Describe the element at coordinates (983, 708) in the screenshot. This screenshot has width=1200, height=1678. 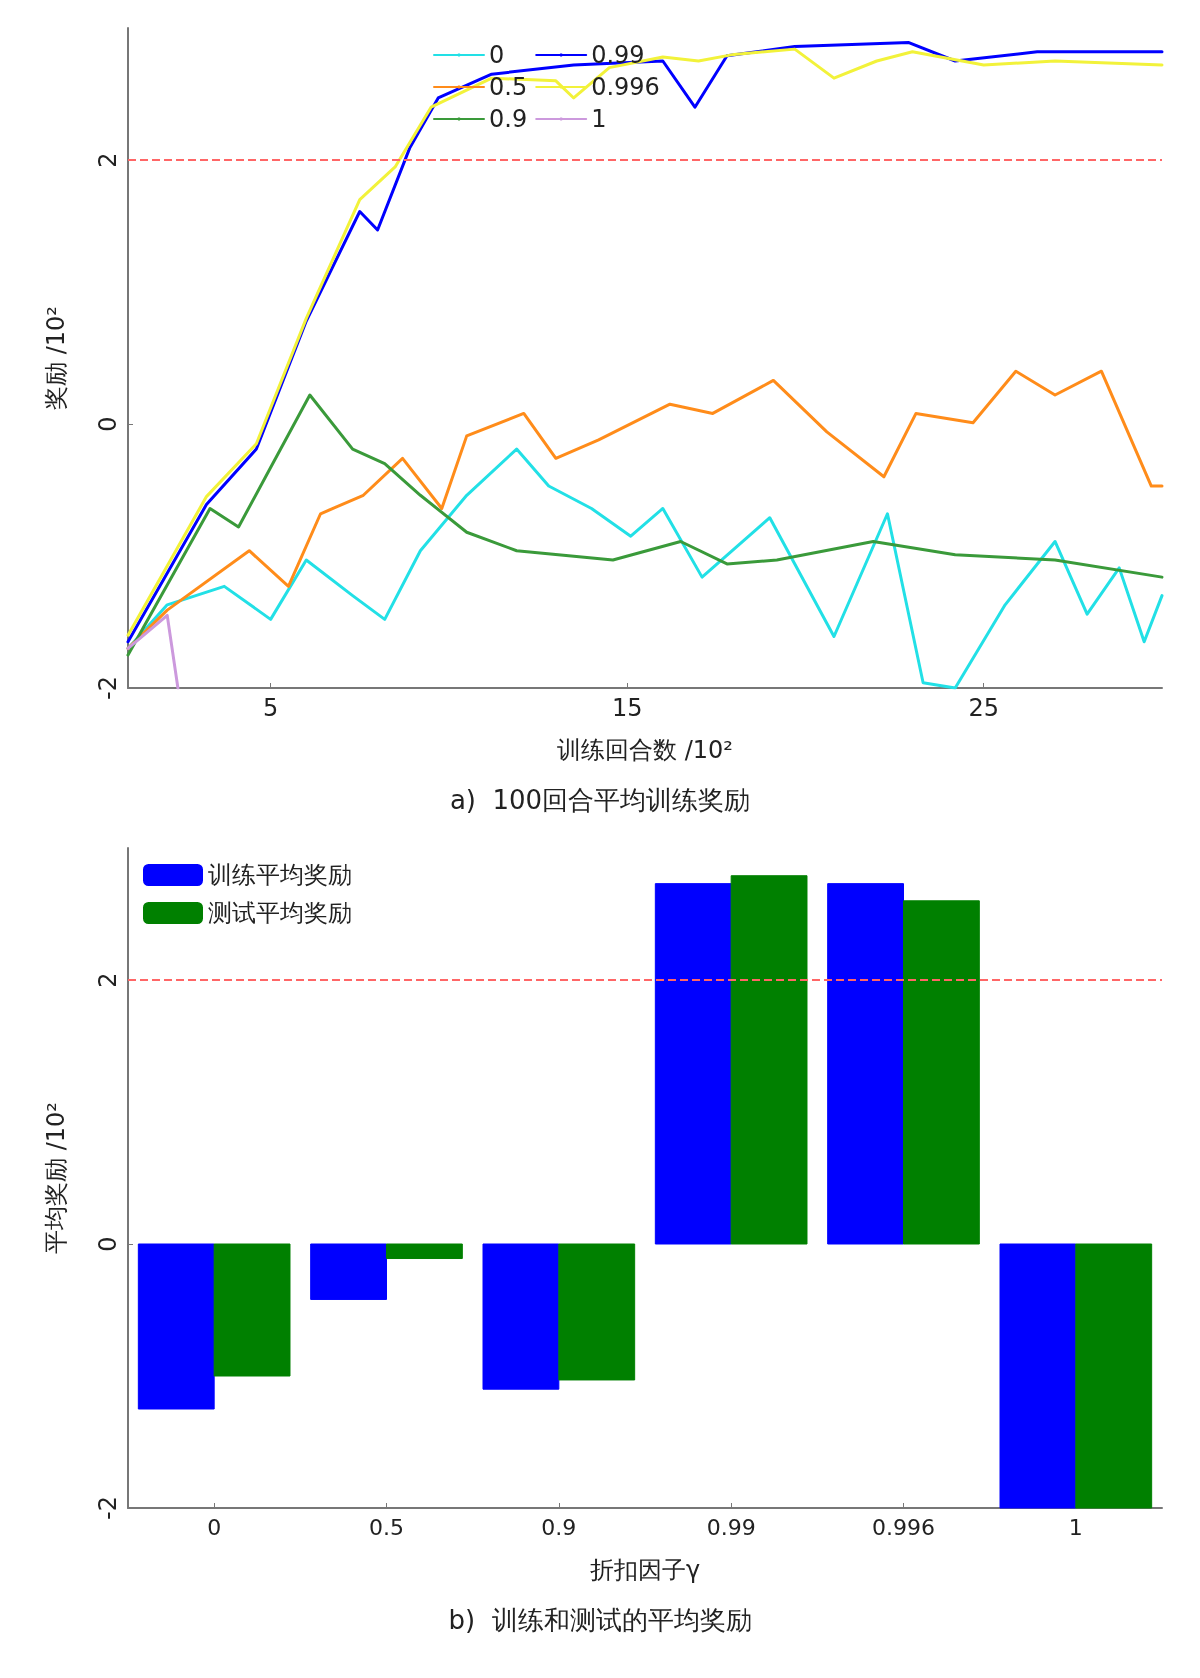
I see `x-tick-label: 25` at that location.